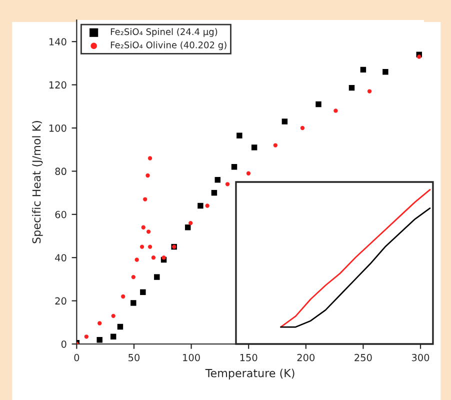  I want to click on x-tick-label: 0, so click(77, 358).